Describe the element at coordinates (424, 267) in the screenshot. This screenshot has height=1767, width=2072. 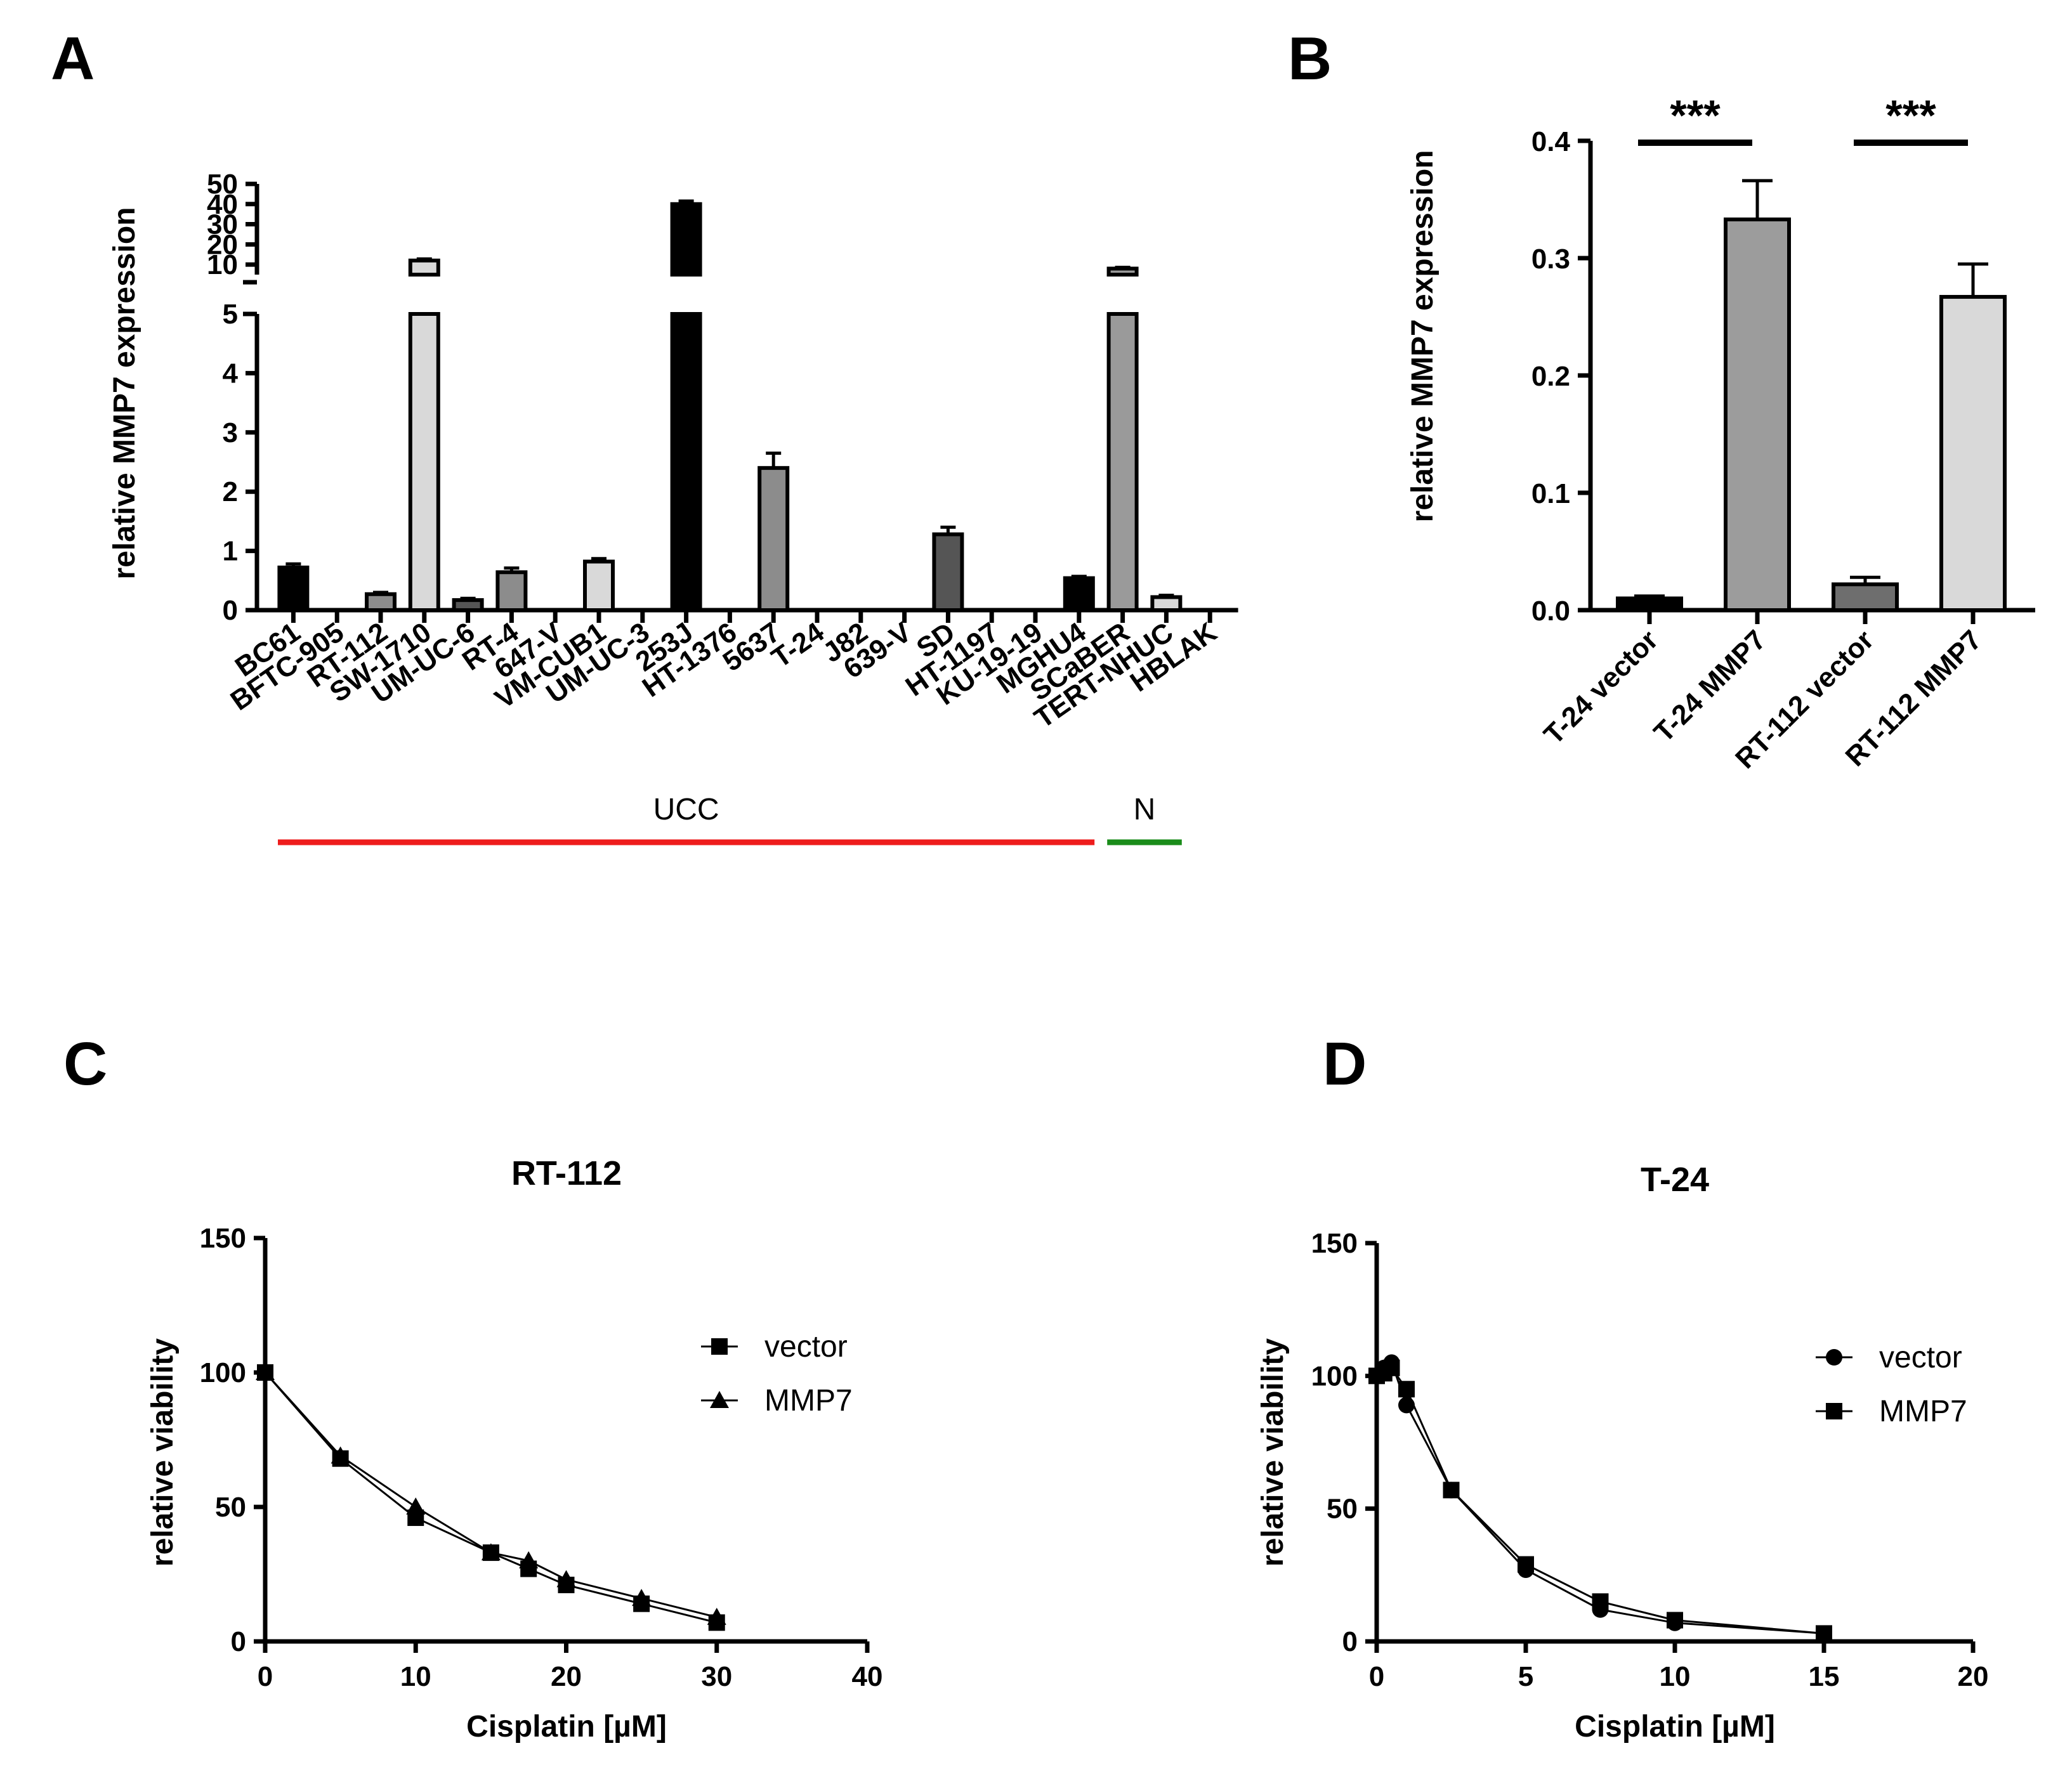
I see `bar-sw-1710-upper` at that location.